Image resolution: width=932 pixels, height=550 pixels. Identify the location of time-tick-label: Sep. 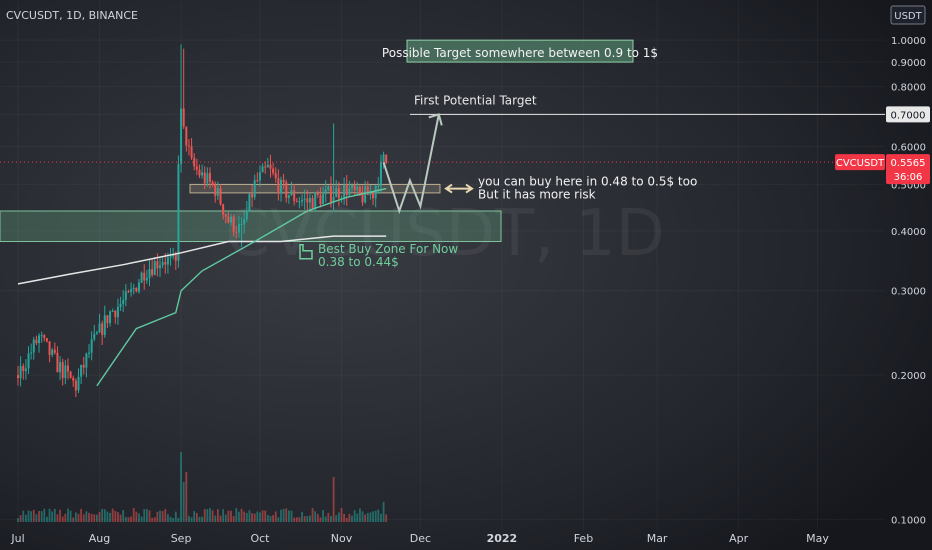
(181, 538).